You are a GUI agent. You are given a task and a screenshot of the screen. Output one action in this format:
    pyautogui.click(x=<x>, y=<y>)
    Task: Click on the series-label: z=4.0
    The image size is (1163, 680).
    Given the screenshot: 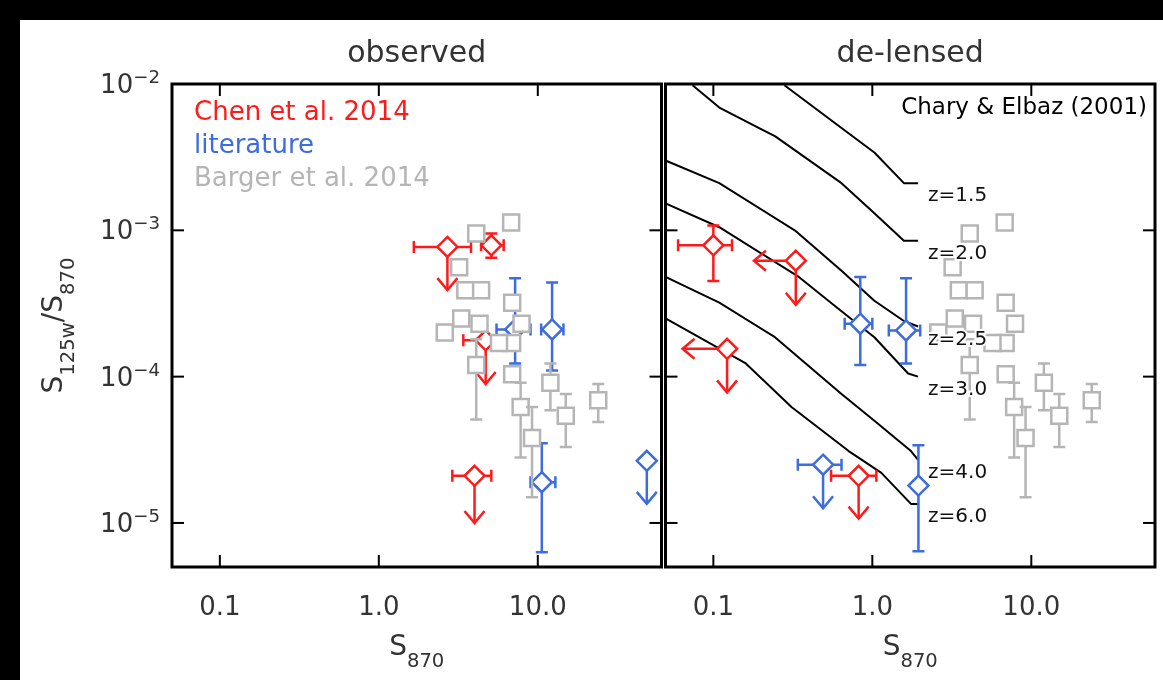 What is the action you would take?
    pyautogui.click(x=958, y=470)
    